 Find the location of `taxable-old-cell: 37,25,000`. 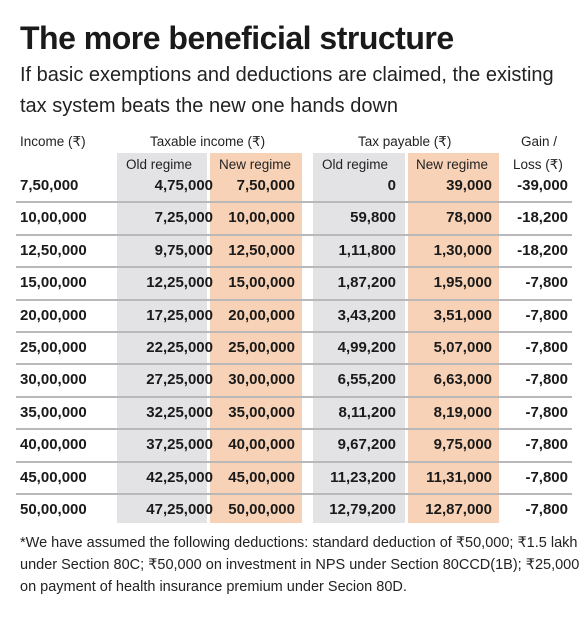

taxable-old-cell: 37,25,000 is located at coordinates (179, 445).